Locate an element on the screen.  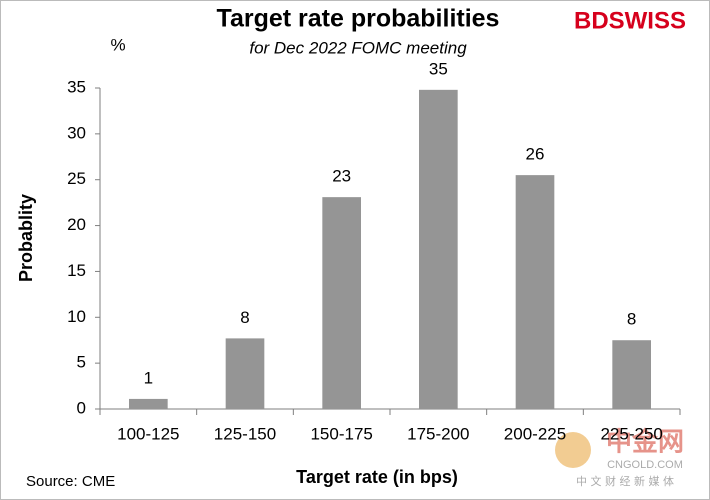
watermark-icon is located at coordinates (573, 450).